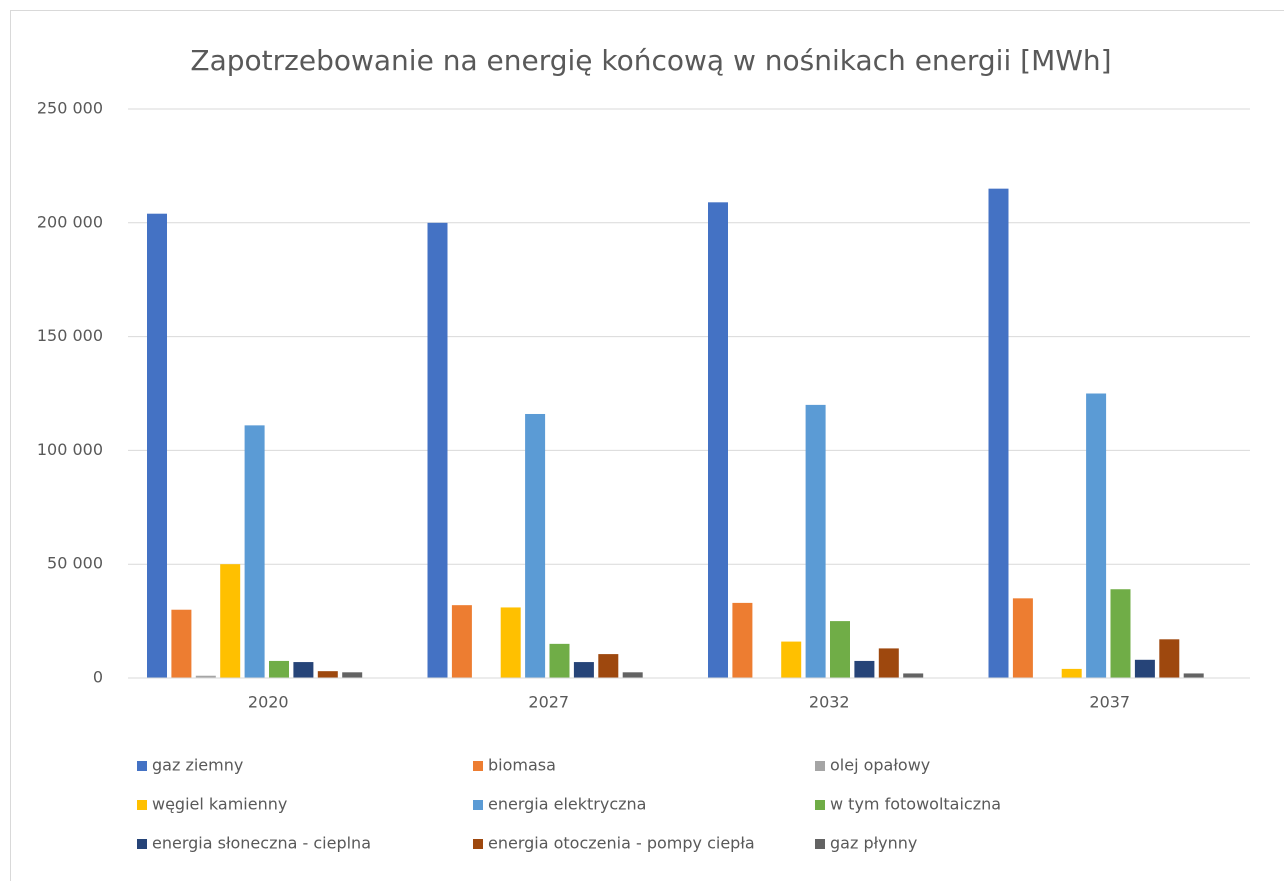 This screenshot has height=881, width=1284. What do you see at coordinates (621, 843) in the screenshot?
I see `legend-label: energia otoczenia - pompy ciepła` at bounding box center [621, 843].